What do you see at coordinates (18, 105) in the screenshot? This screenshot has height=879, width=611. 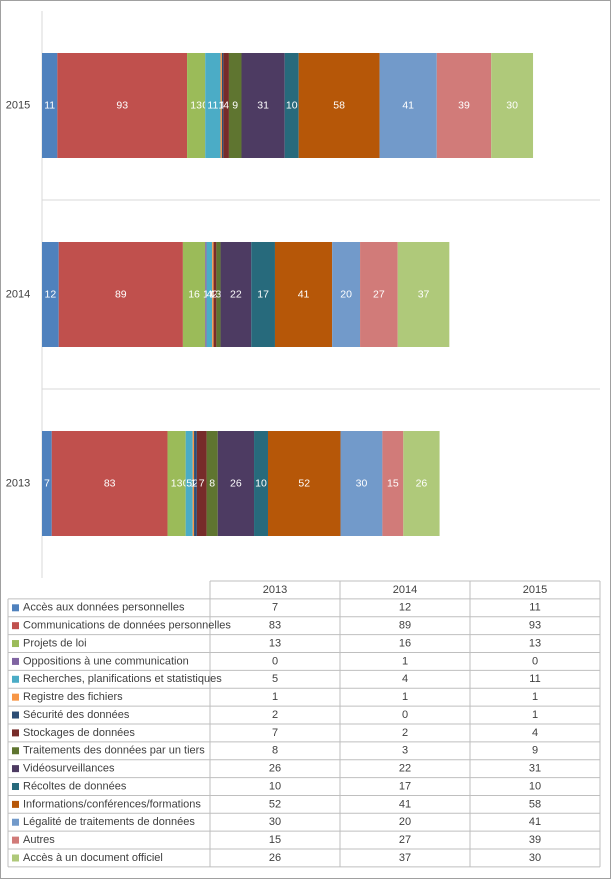 I see `y-tick-label: 2015` at bounding box center [18, 105].